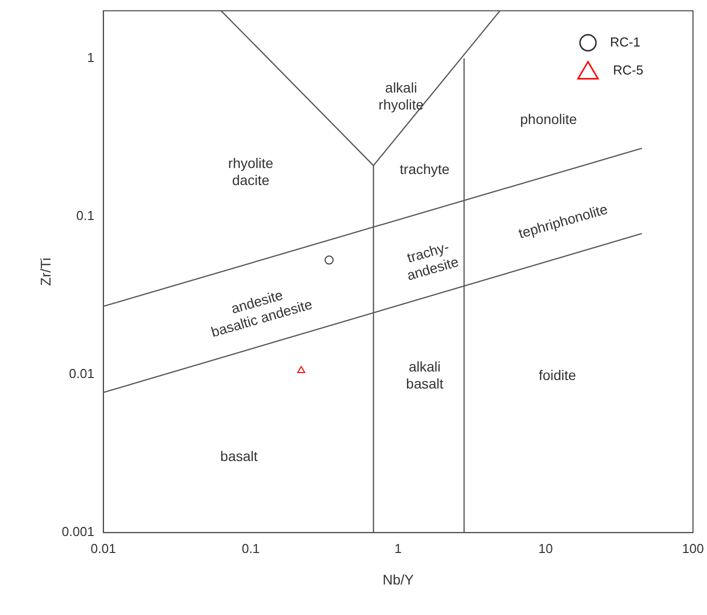 The width and height of the screenshot is (707, 615). Describe the element at coordinates (90, 57) in the screenshot. I see `y-tick-label: 1` at that location.